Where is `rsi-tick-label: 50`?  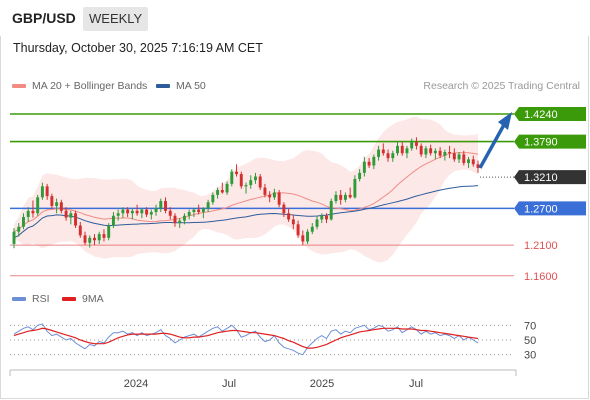 rsi-tick-label: 50 is located at coordinates (530, 341).